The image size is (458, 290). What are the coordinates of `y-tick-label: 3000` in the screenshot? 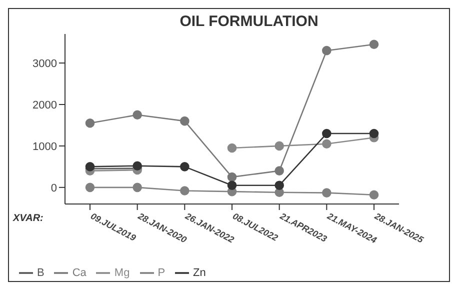 It's located at (44, 64).